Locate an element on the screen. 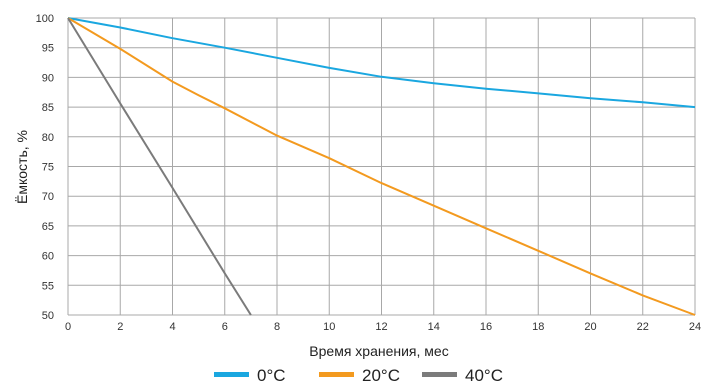 Image resolution: width=703 pixels, height=383 pixels. y-tick-label: 95 is located at coordinates (48, 49).